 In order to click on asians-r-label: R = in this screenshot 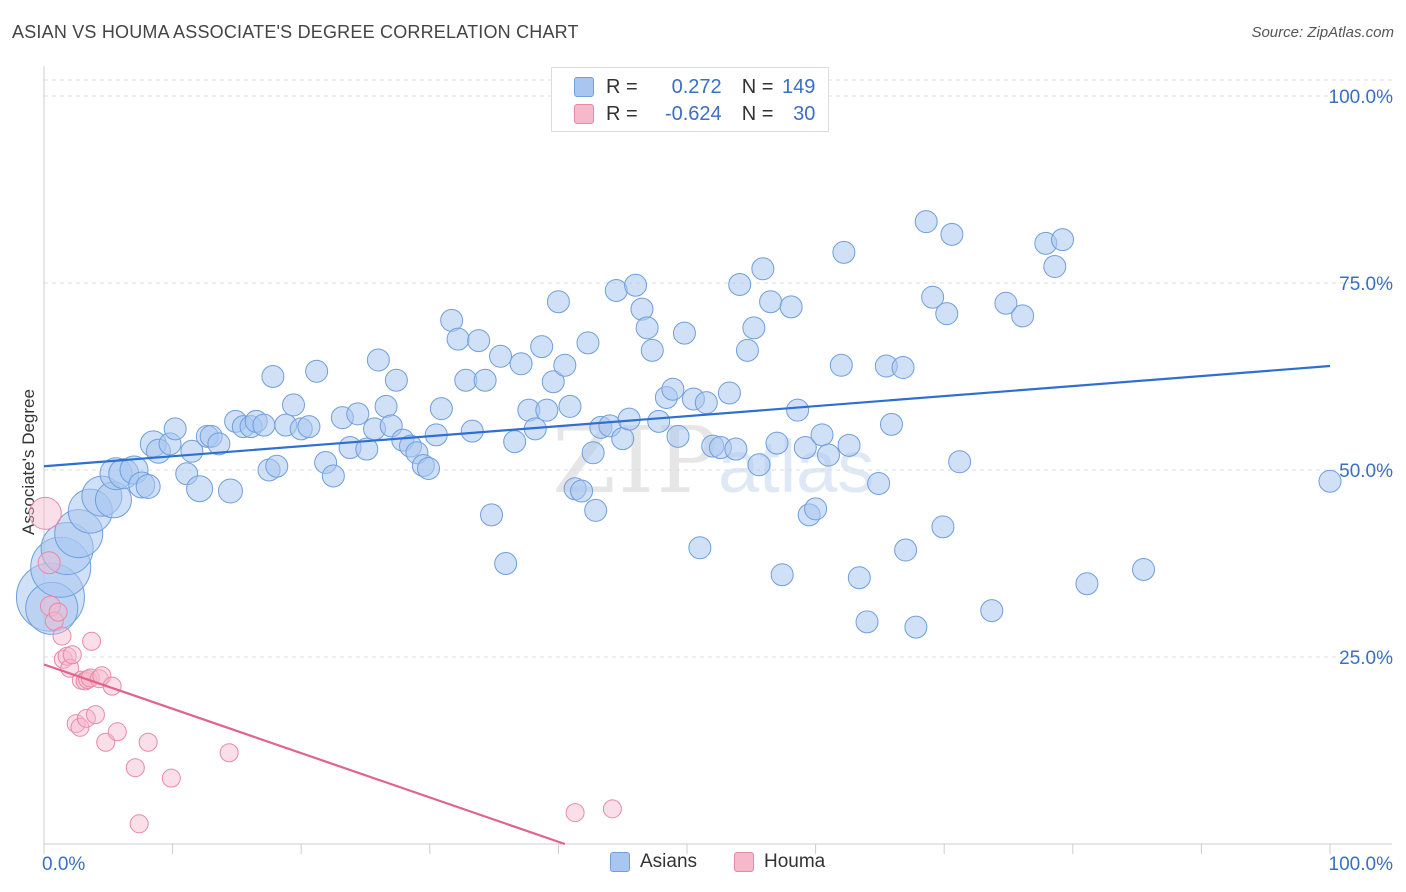, I will do `click(622, 86)`.